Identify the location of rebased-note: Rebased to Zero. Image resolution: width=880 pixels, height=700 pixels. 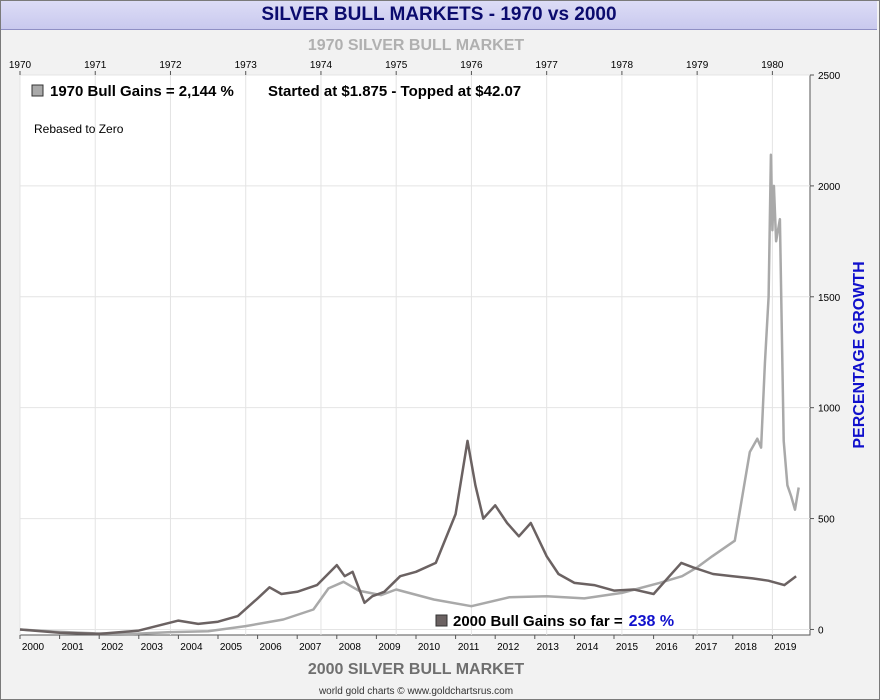
(79, 129).